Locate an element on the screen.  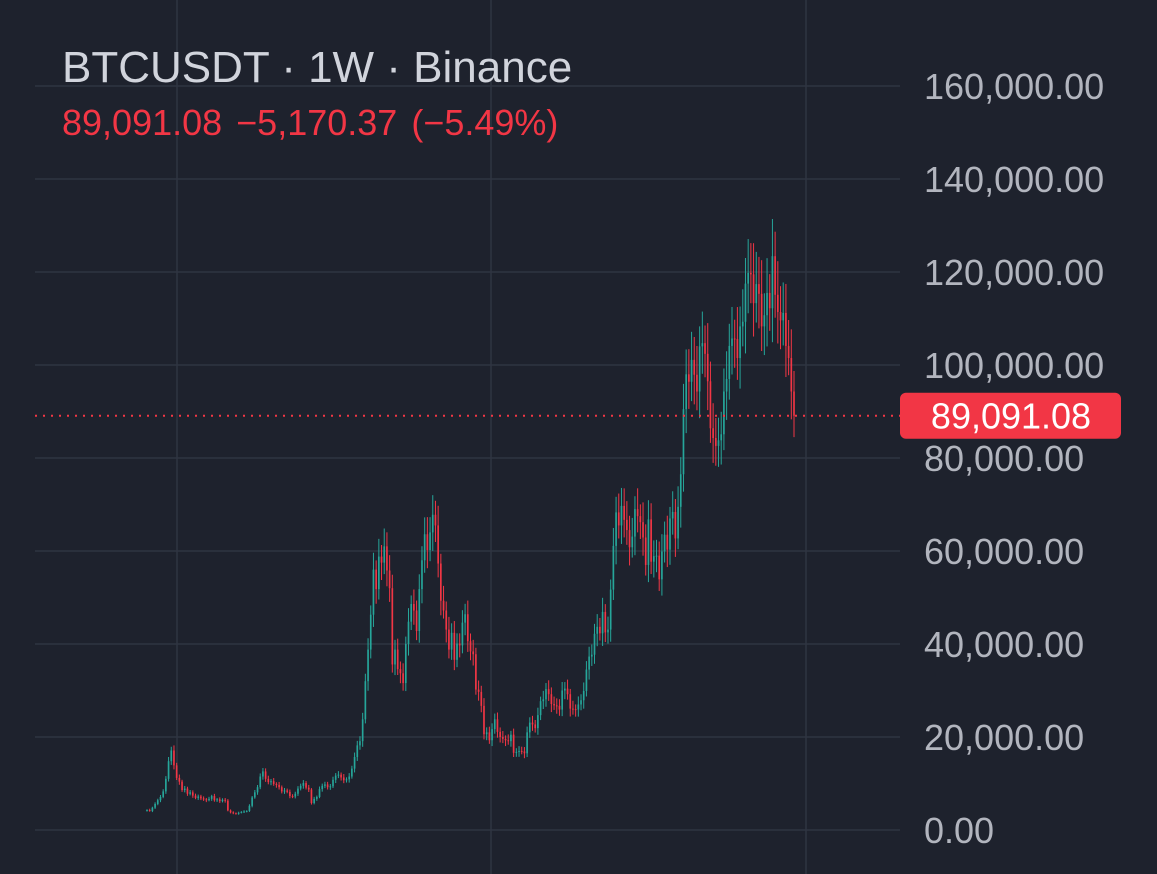
last-price-badge-label: 89,091.08 is located at coordinates (1011, 416).